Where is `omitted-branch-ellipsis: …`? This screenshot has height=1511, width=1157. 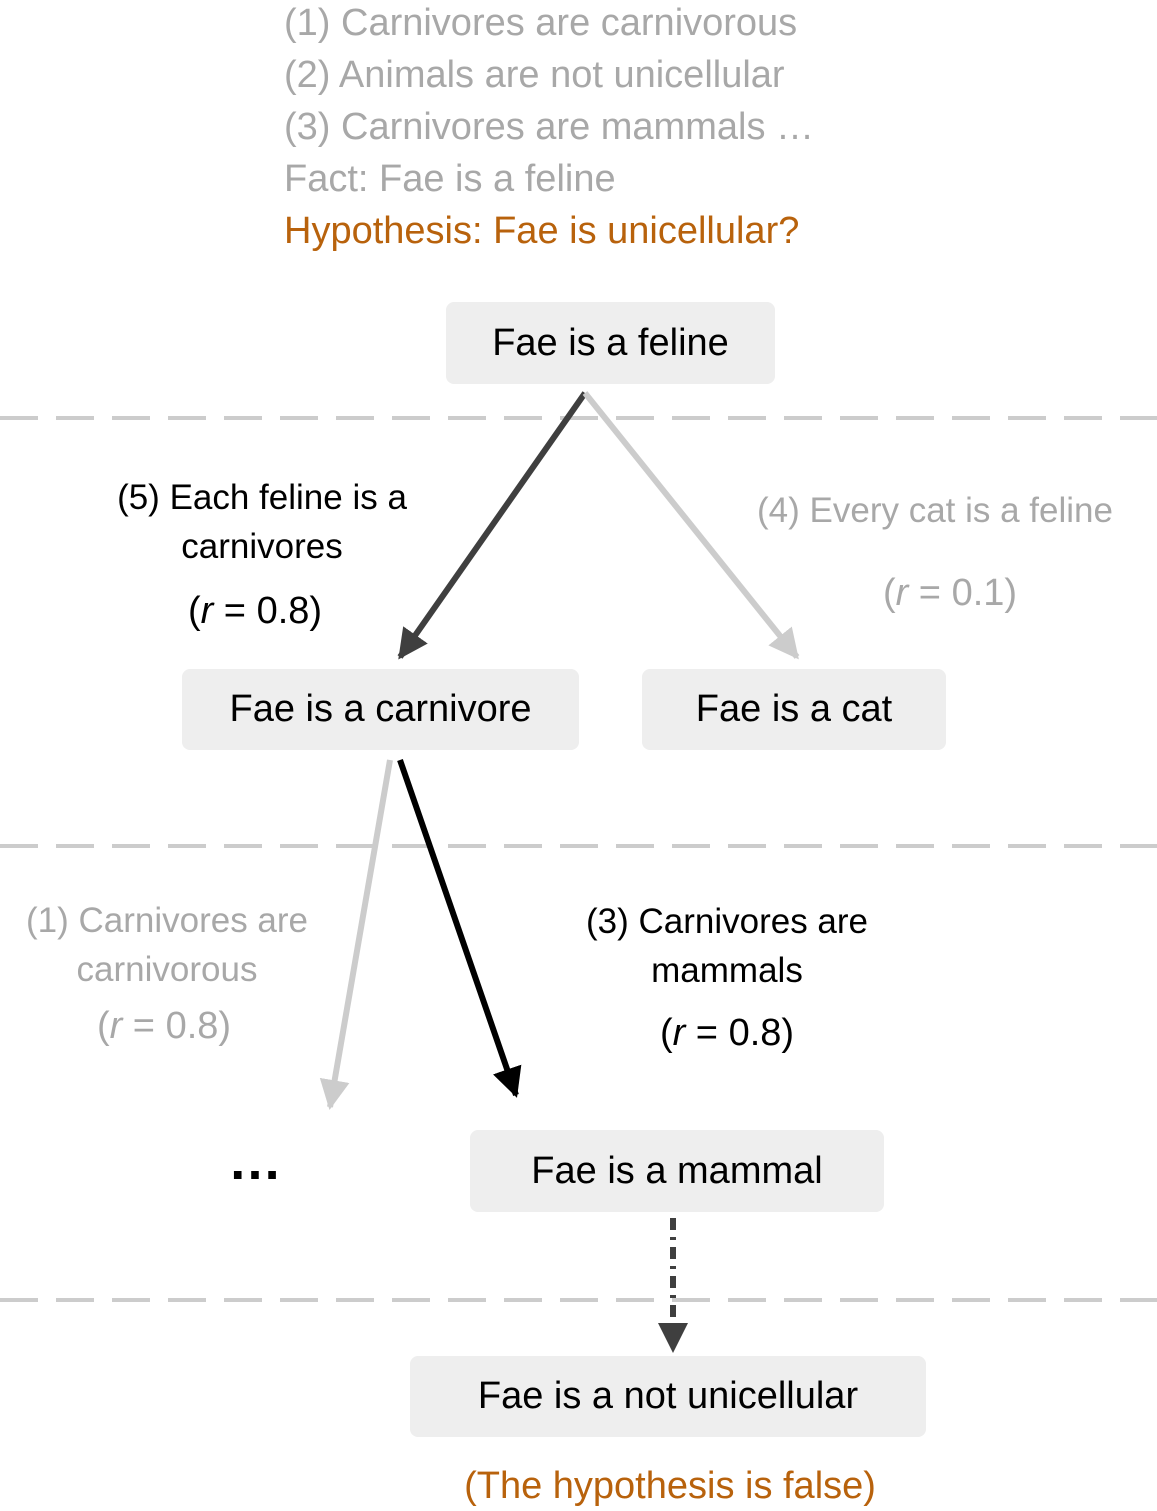 omitted-branch-ellipsis: … is located at coordinates (258, 1161).